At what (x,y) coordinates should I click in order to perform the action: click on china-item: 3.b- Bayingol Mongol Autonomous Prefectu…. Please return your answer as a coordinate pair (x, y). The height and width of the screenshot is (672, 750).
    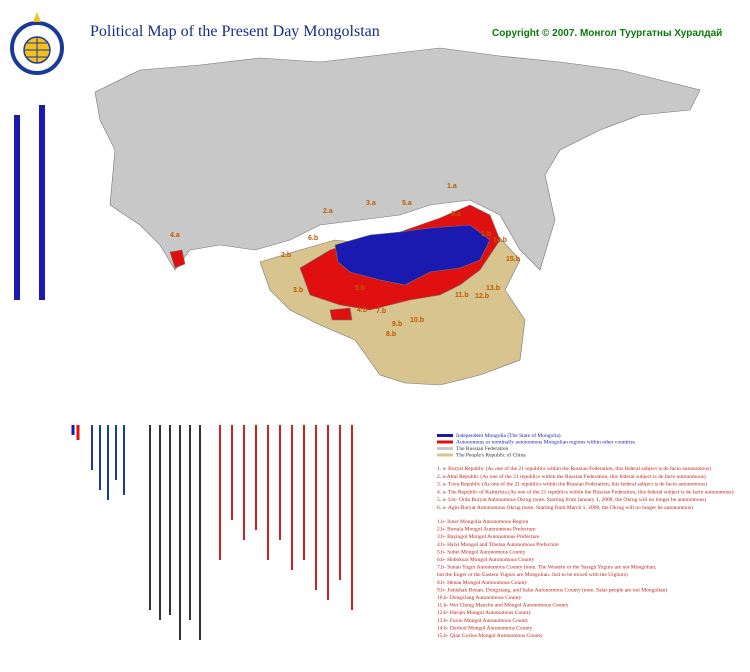
    Looking at the image, I should click on (488, 536).